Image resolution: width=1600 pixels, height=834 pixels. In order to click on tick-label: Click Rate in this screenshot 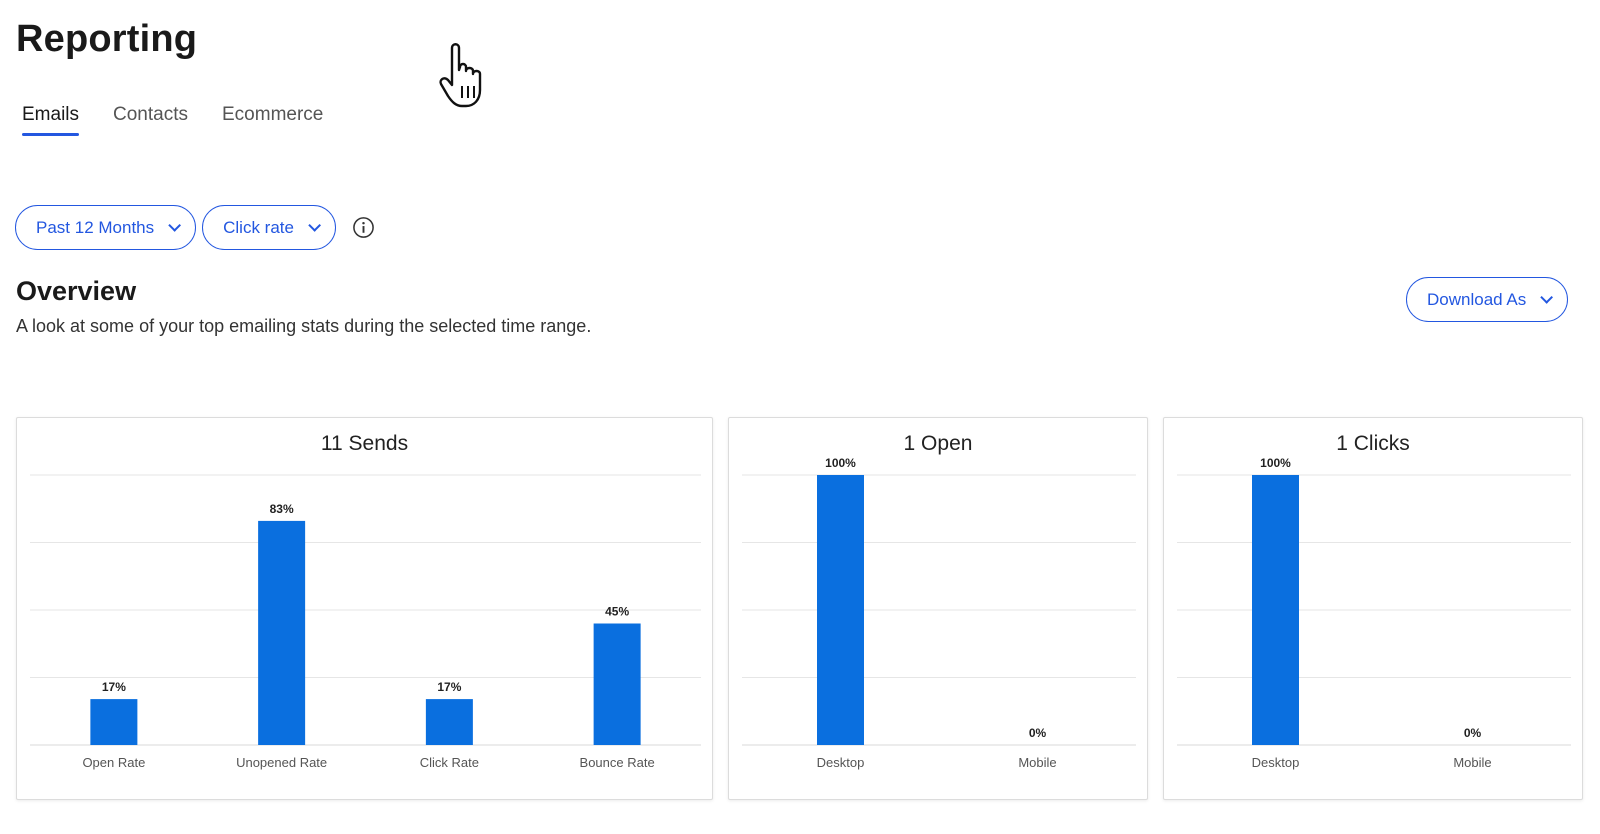, I will do `click(449, 762)`.